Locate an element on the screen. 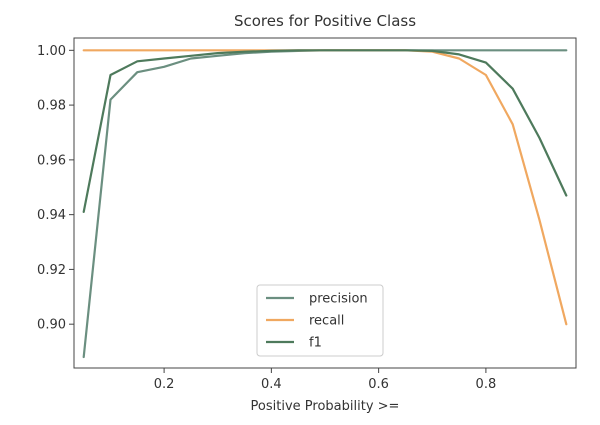 This screenshot has height=425, width=600. y-tick-label: 0.92 is located at coordinates (51, 270).